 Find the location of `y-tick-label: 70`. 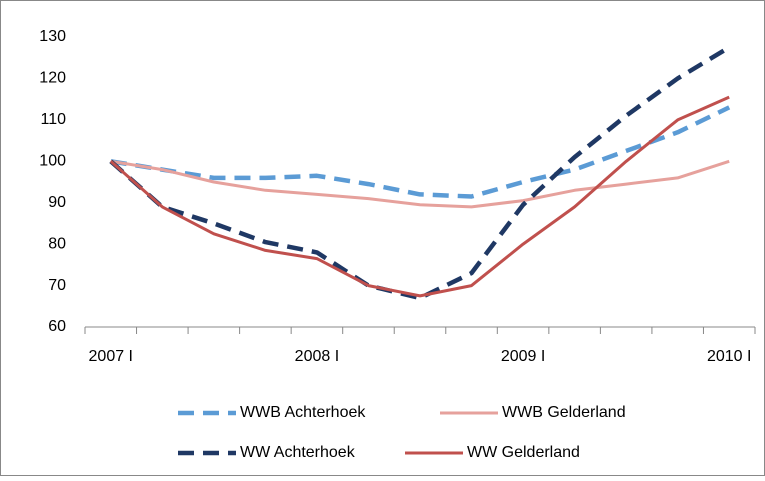

y-tick-label: 70 is located at coordinates (57, 285).